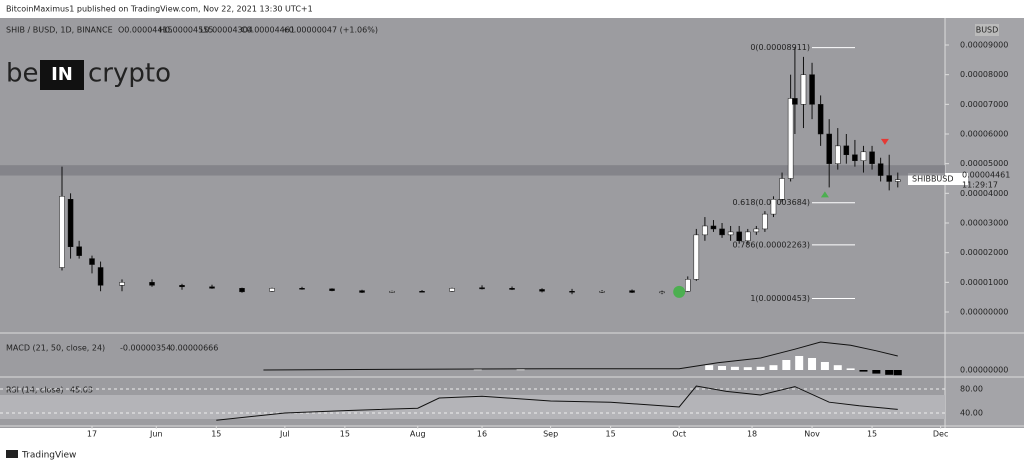  What do you see at coordinates (984, 223) in the screenshot?
I see `price-axis` at bounding box center [984, 223].